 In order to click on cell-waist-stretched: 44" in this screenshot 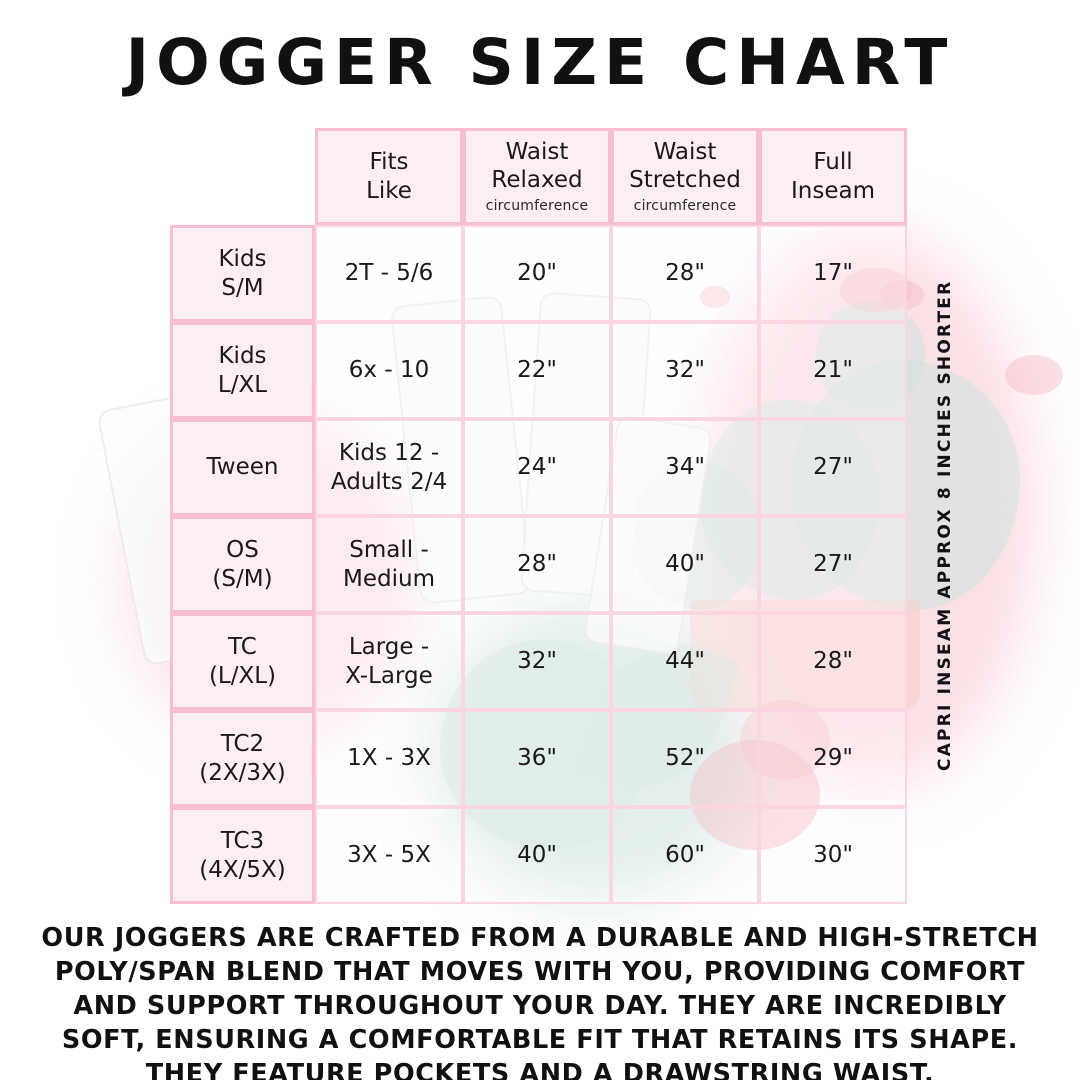, I will do `click(685, 661)`.